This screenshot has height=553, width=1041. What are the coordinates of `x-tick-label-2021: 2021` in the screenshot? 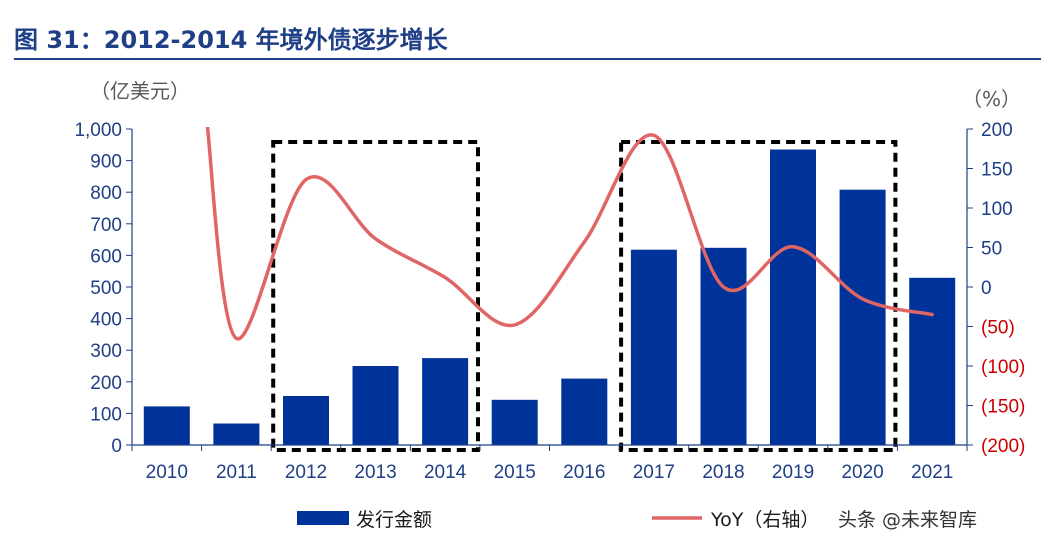 It's located at (932, 472).